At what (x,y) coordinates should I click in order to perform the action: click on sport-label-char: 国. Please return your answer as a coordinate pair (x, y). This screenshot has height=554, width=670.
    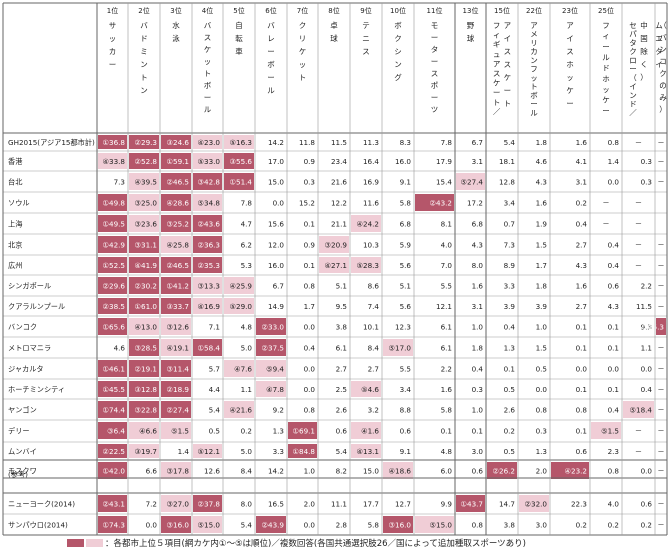
    Looking at the image, I should click on (644, 38).